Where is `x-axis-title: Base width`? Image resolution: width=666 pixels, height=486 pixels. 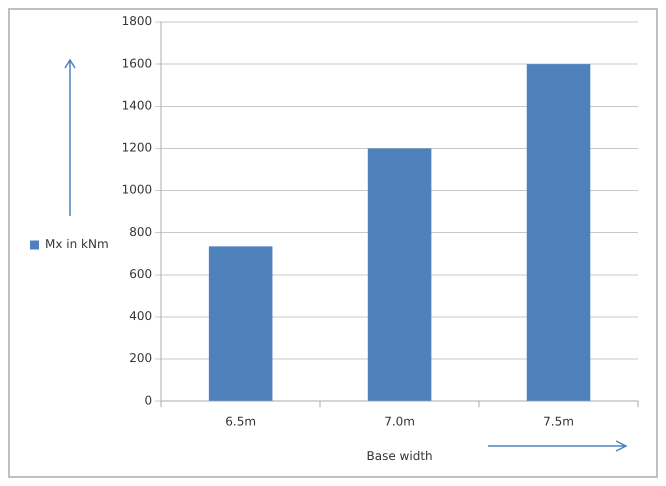
x-axis-title: Base width is located at coordinates (399, 455).